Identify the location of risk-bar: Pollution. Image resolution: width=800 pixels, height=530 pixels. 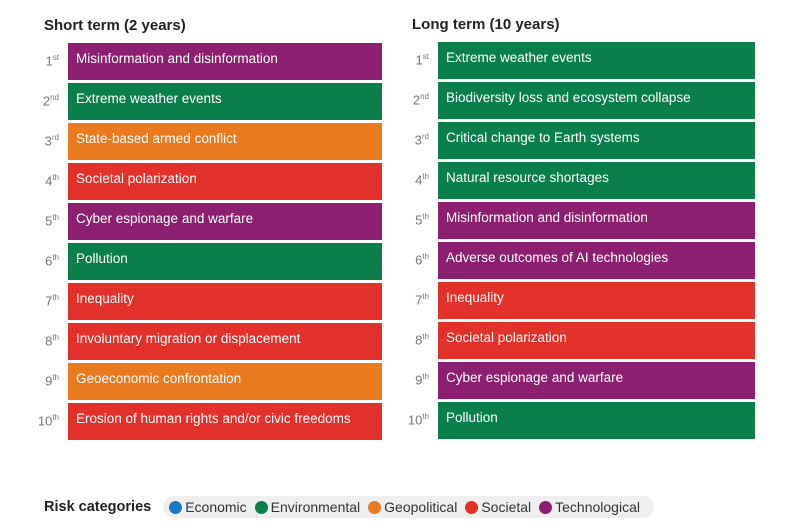
(596, 420).